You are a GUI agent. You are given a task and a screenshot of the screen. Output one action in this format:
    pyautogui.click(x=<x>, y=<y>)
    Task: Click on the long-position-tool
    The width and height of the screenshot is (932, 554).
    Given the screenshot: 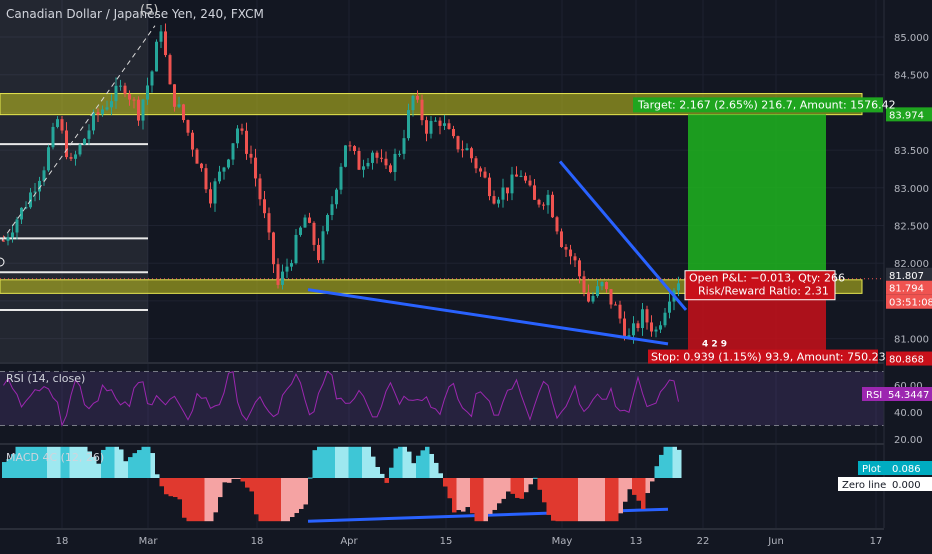 What is the action you would take?
    pyautogui.click(x=757, y=235)
    